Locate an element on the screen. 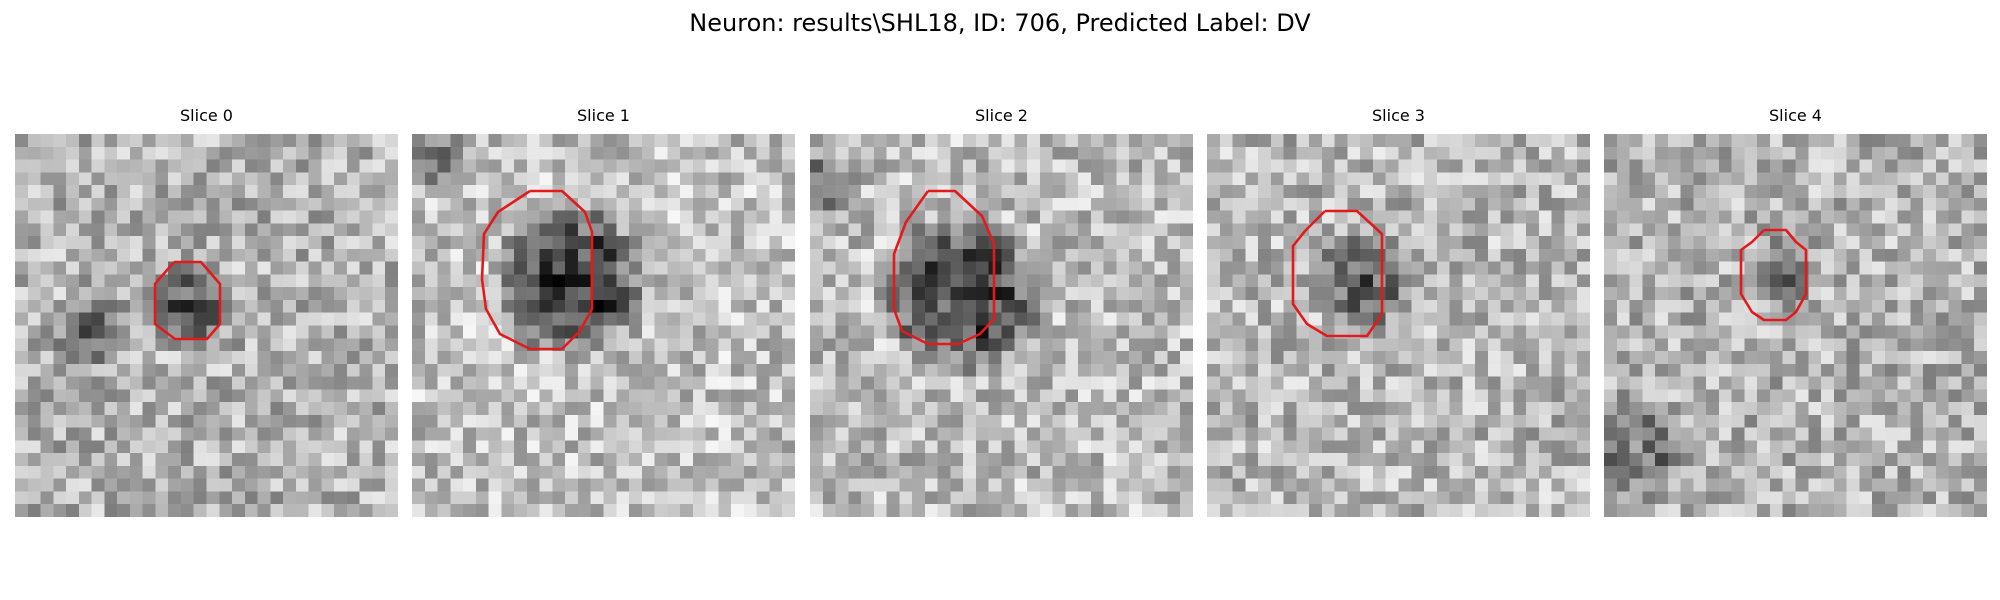 This screenshot has width=2000, height=600. slice-panel-1: Slice 1 is located at coordinates (603, 323).